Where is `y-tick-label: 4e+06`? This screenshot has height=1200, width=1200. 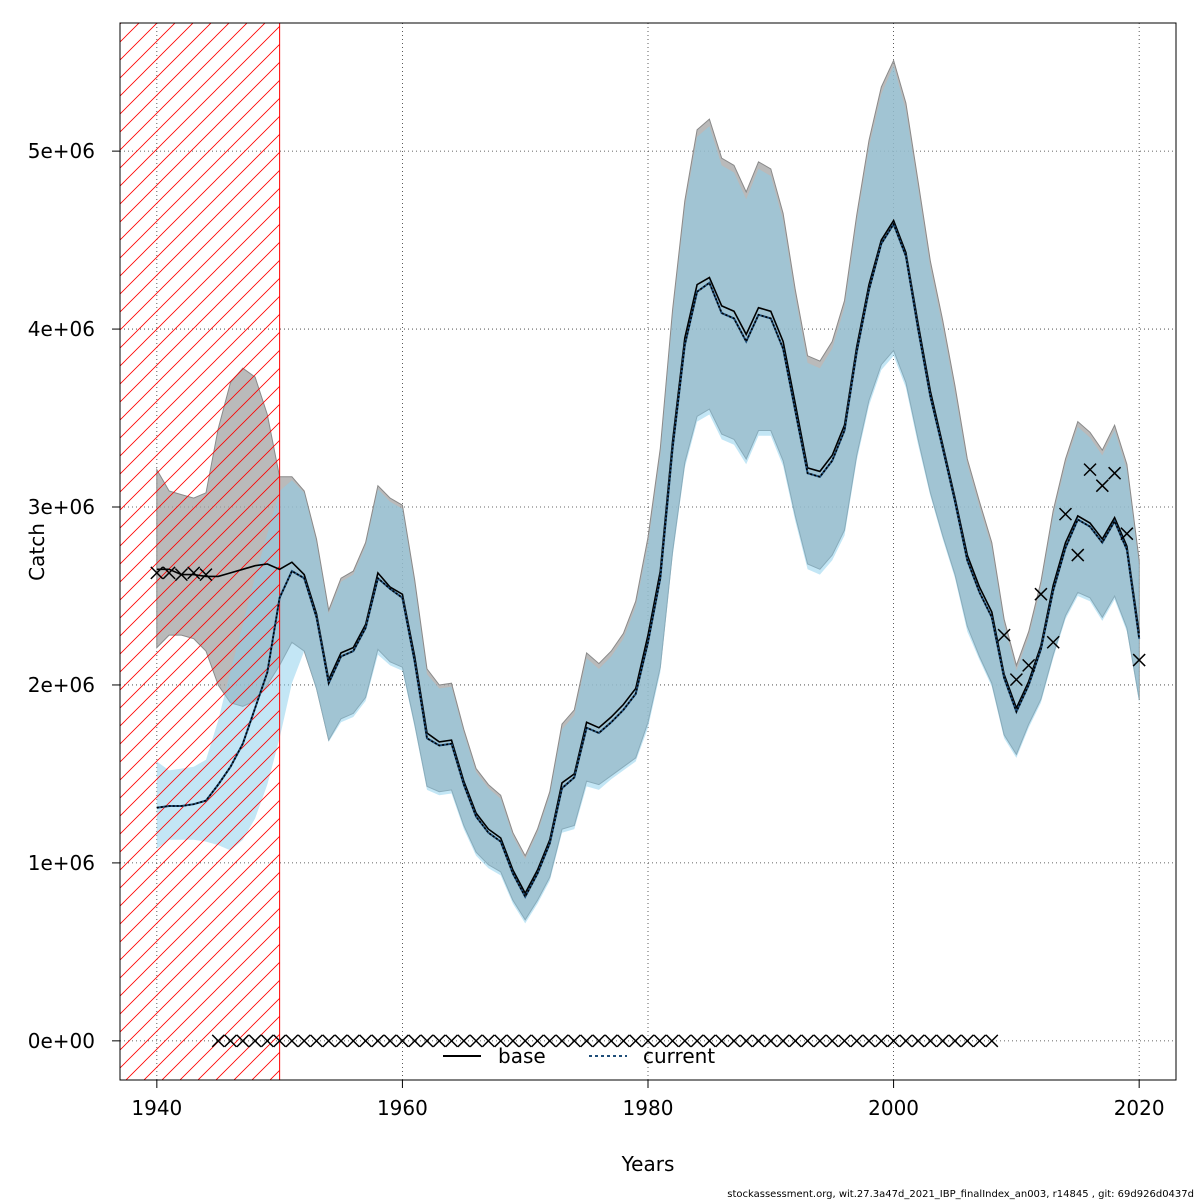 y-tick-label: 4e+06 is located at coordinates (61, 329).